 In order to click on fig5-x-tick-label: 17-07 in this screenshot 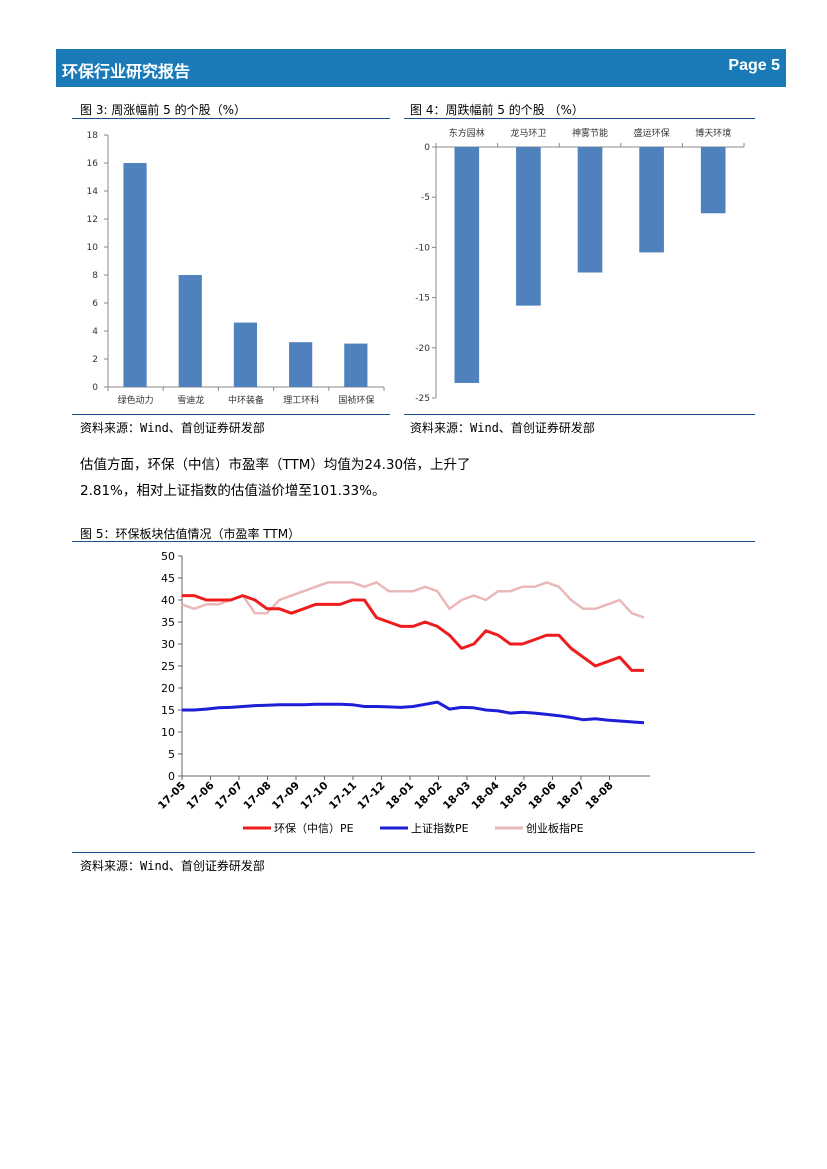, I will do `click(229, 796)`.